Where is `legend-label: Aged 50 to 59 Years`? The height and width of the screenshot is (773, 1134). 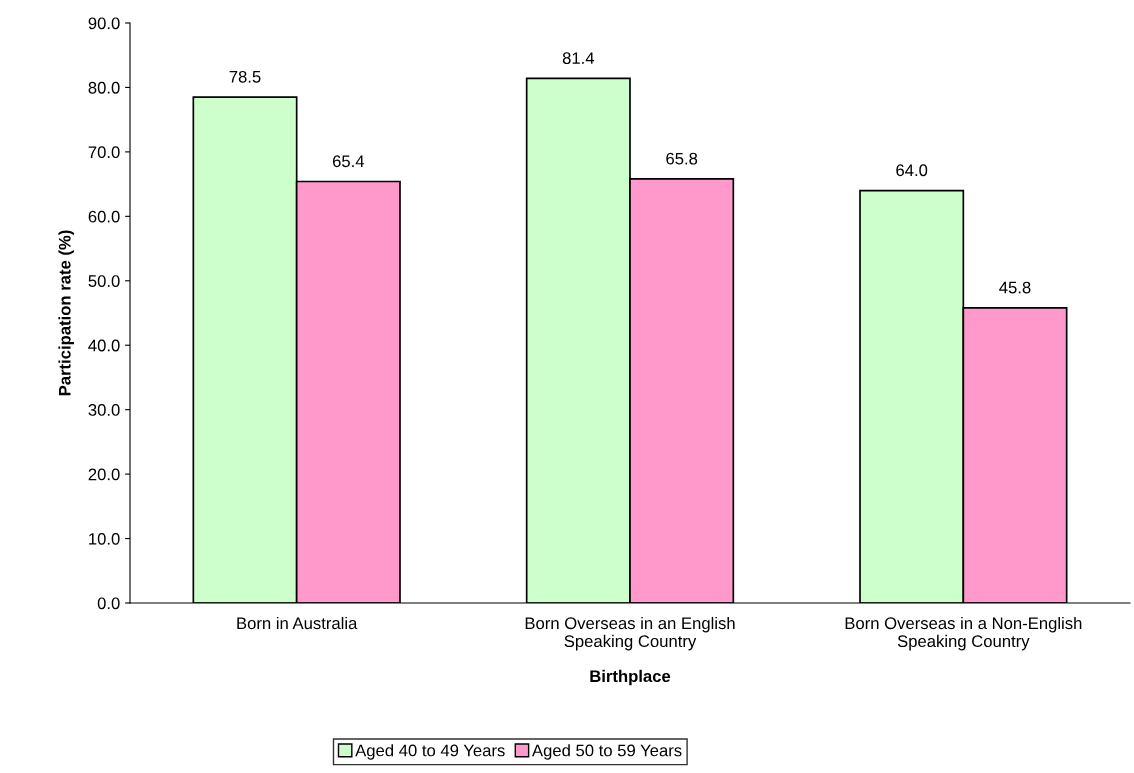 legend-label: Aged 50 to 59 Years is located at coordinates (607, 752).